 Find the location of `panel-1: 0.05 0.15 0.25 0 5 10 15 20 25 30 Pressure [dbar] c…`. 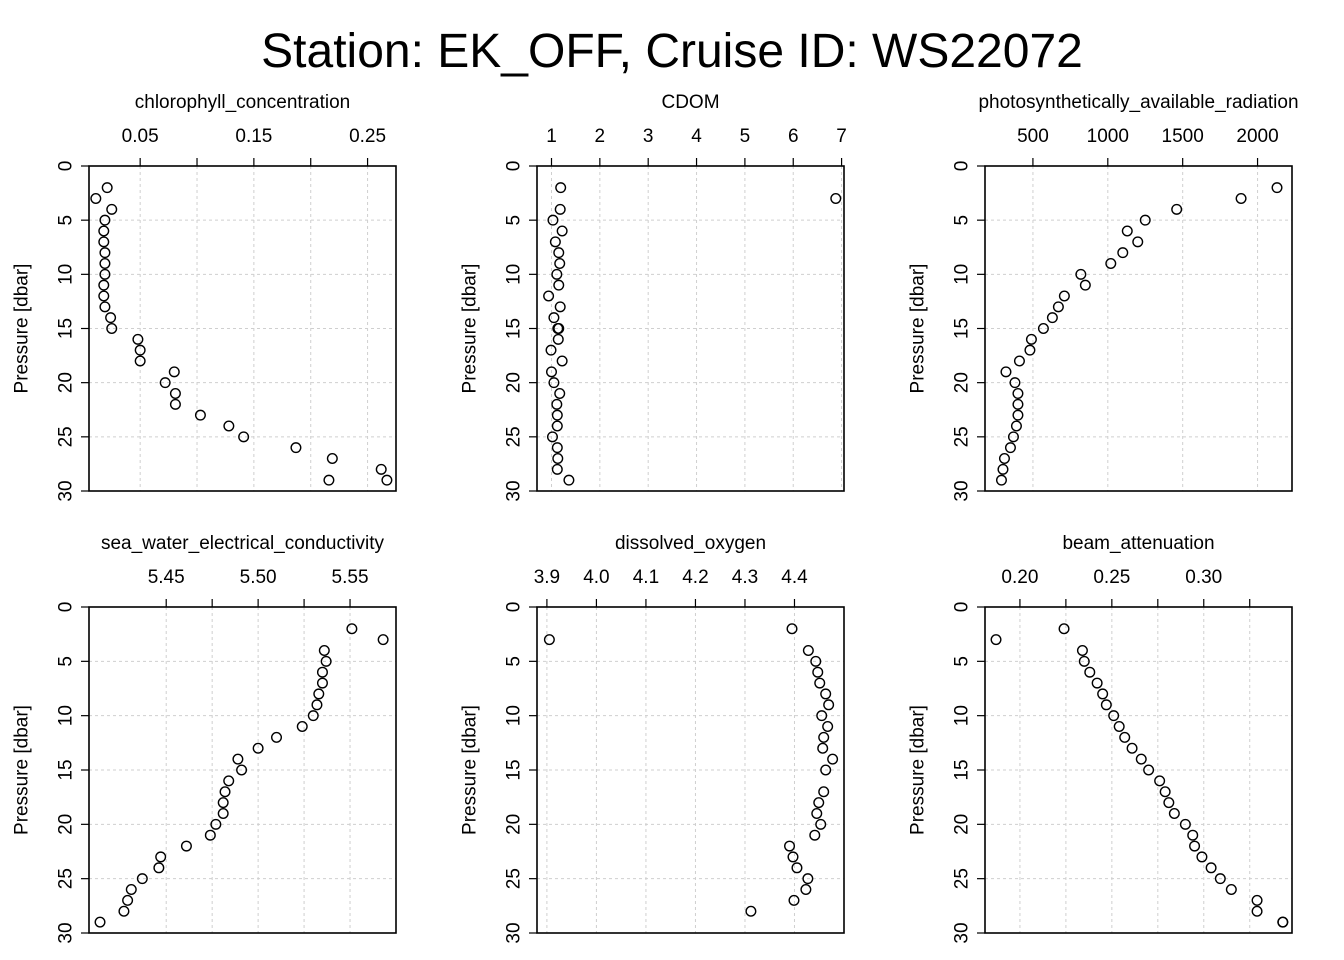

panel-1: 0.05 0.15 0.25 0 5 10 15 20 25 30 Pressure [dbar] c… is located at coordinates (204, 297).